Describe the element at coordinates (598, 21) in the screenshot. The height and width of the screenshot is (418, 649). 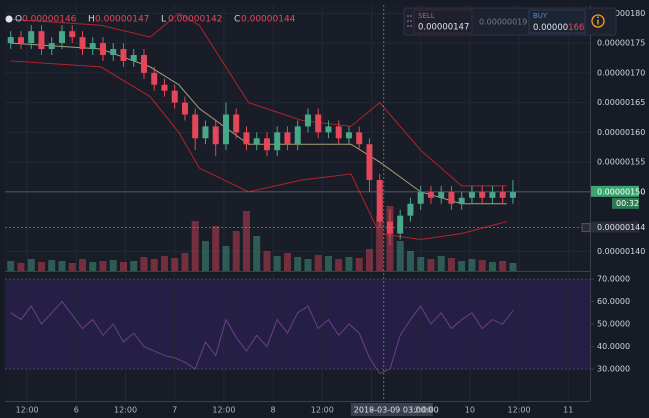
I see `info-icon` at that location.